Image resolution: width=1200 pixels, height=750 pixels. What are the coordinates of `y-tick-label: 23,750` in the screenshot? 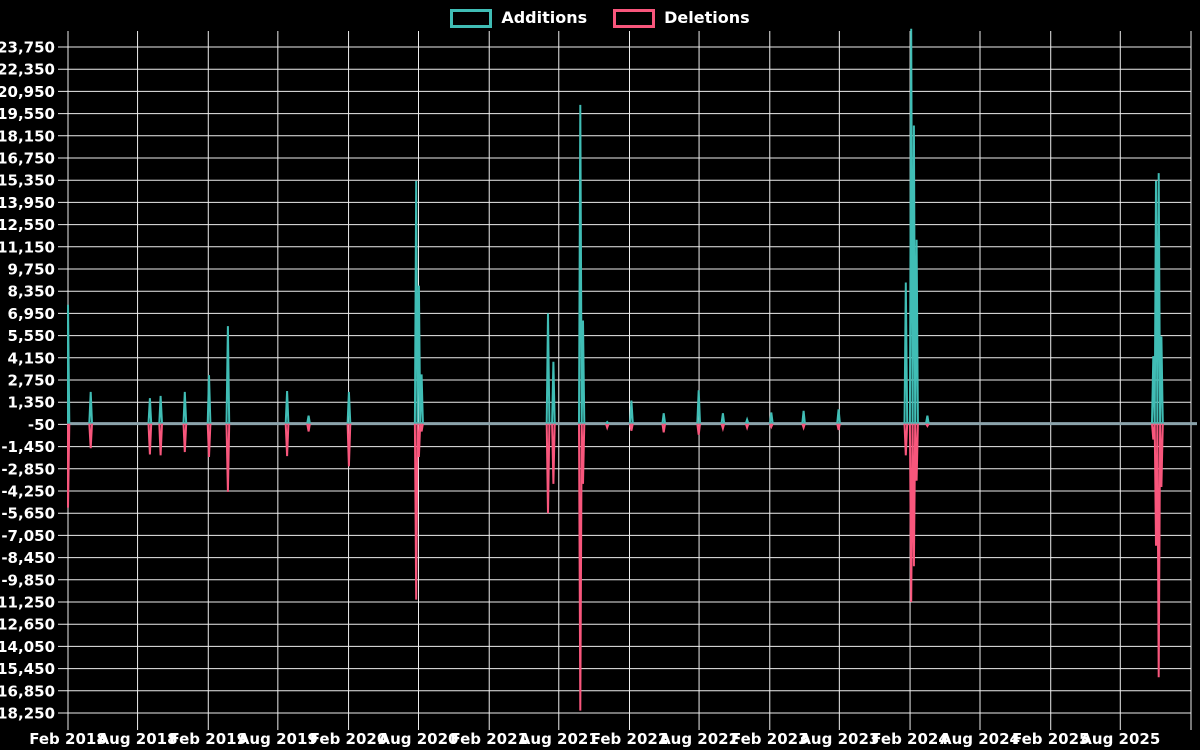 It's located at (27, 48).